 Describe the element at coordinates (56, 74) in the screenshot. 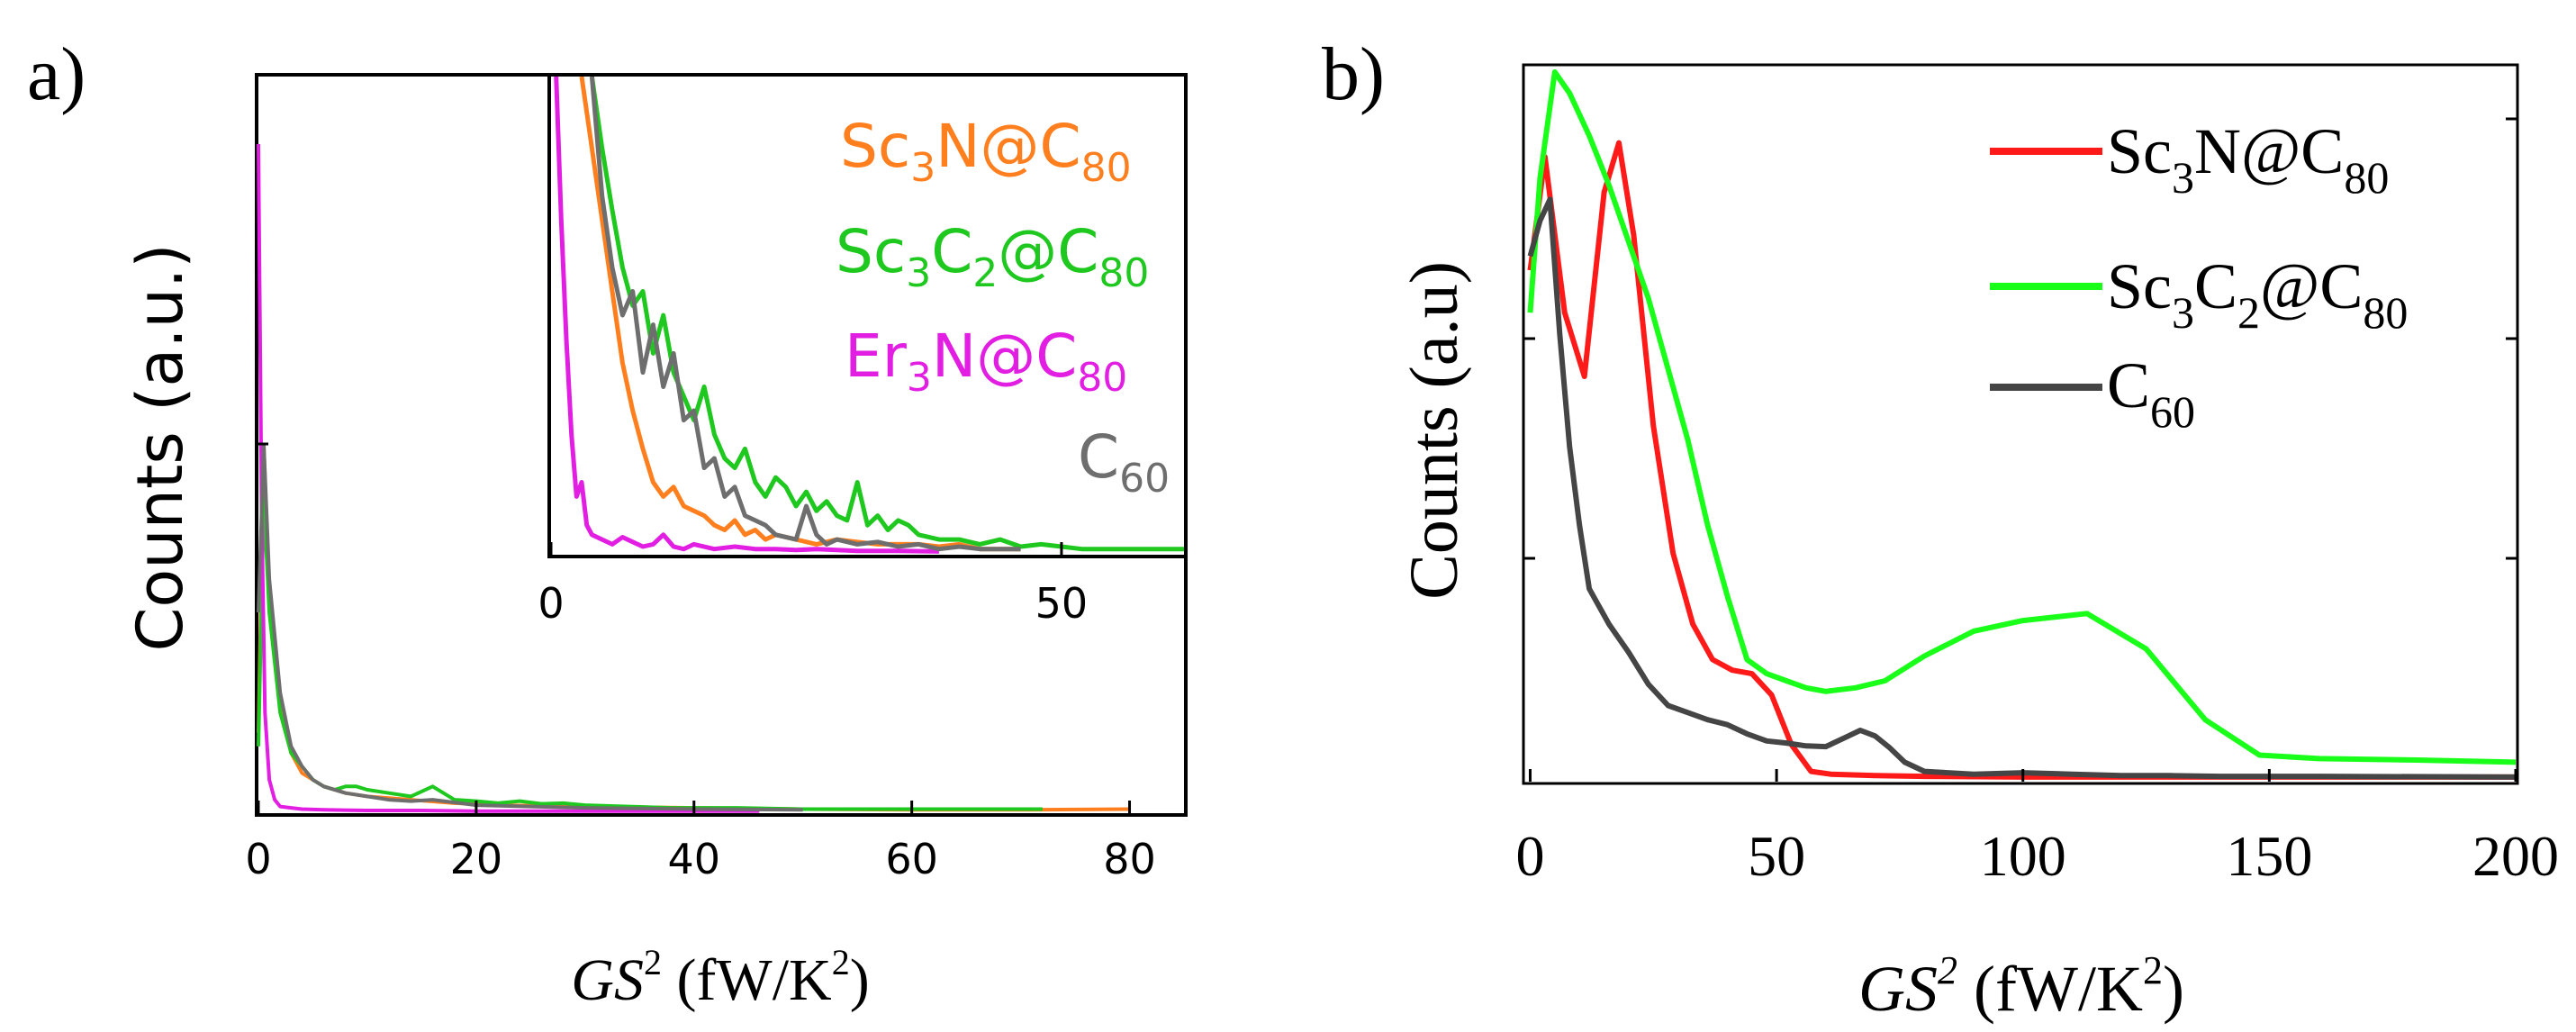

I see `panel-a-label: a)` at that location.